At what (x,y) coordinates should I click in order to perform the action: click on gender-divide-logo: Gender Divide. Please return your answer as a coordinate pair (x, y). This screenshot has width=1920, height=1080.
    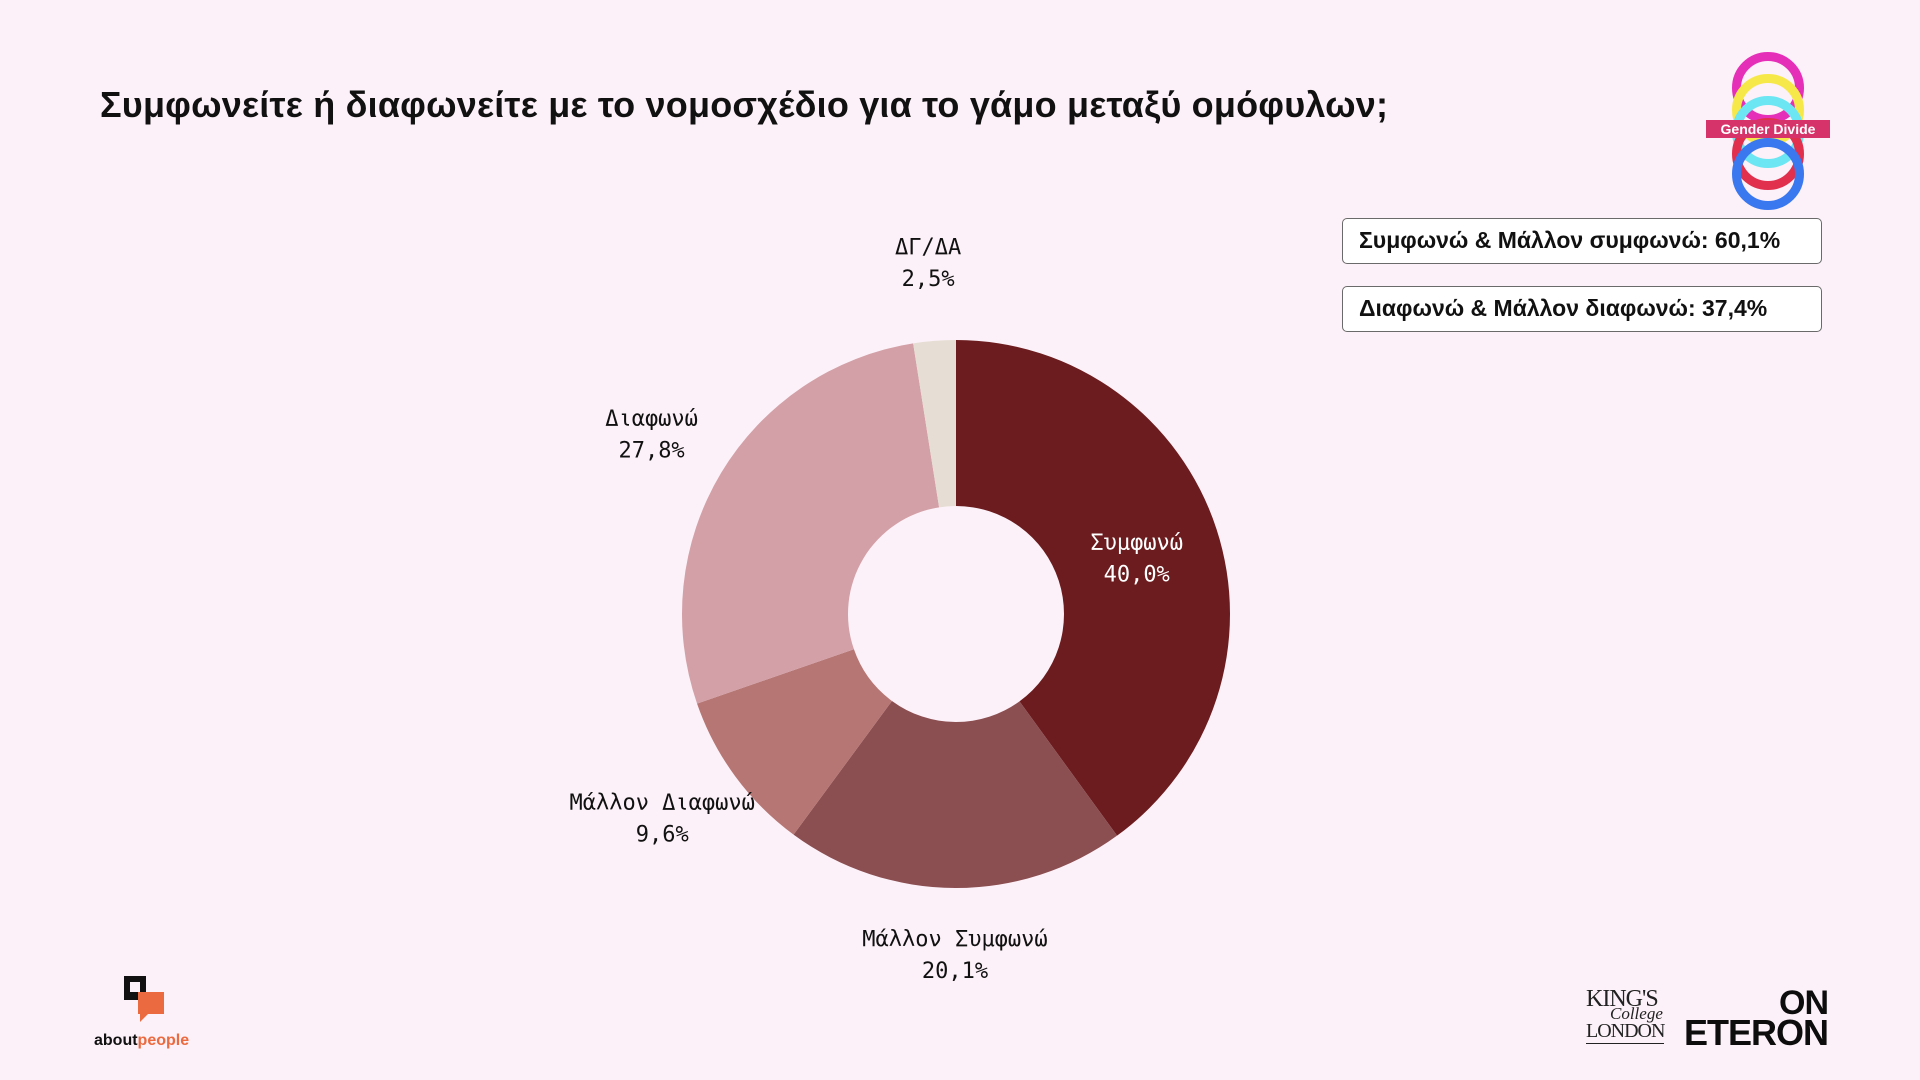
    Looking at the image, I should click on (1766, 131).